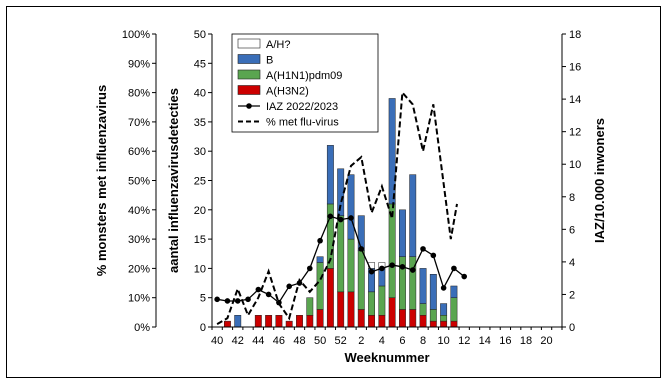 This screenshot has height=385, width=671. What do you see at coordinates (423, 321) in the screenshot?
I see `bar-a-h3n2--week-8` at bounding box center [423, 321].